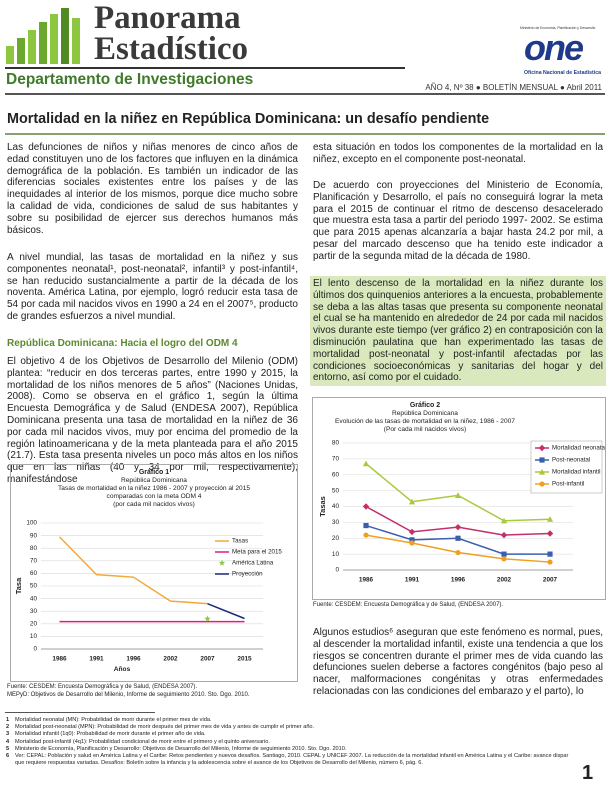 This screenshot has width=612, height=792. Describe the element at coordinates (554, 47) in the screenshot. I see `logo-wordmark: one` at that location.